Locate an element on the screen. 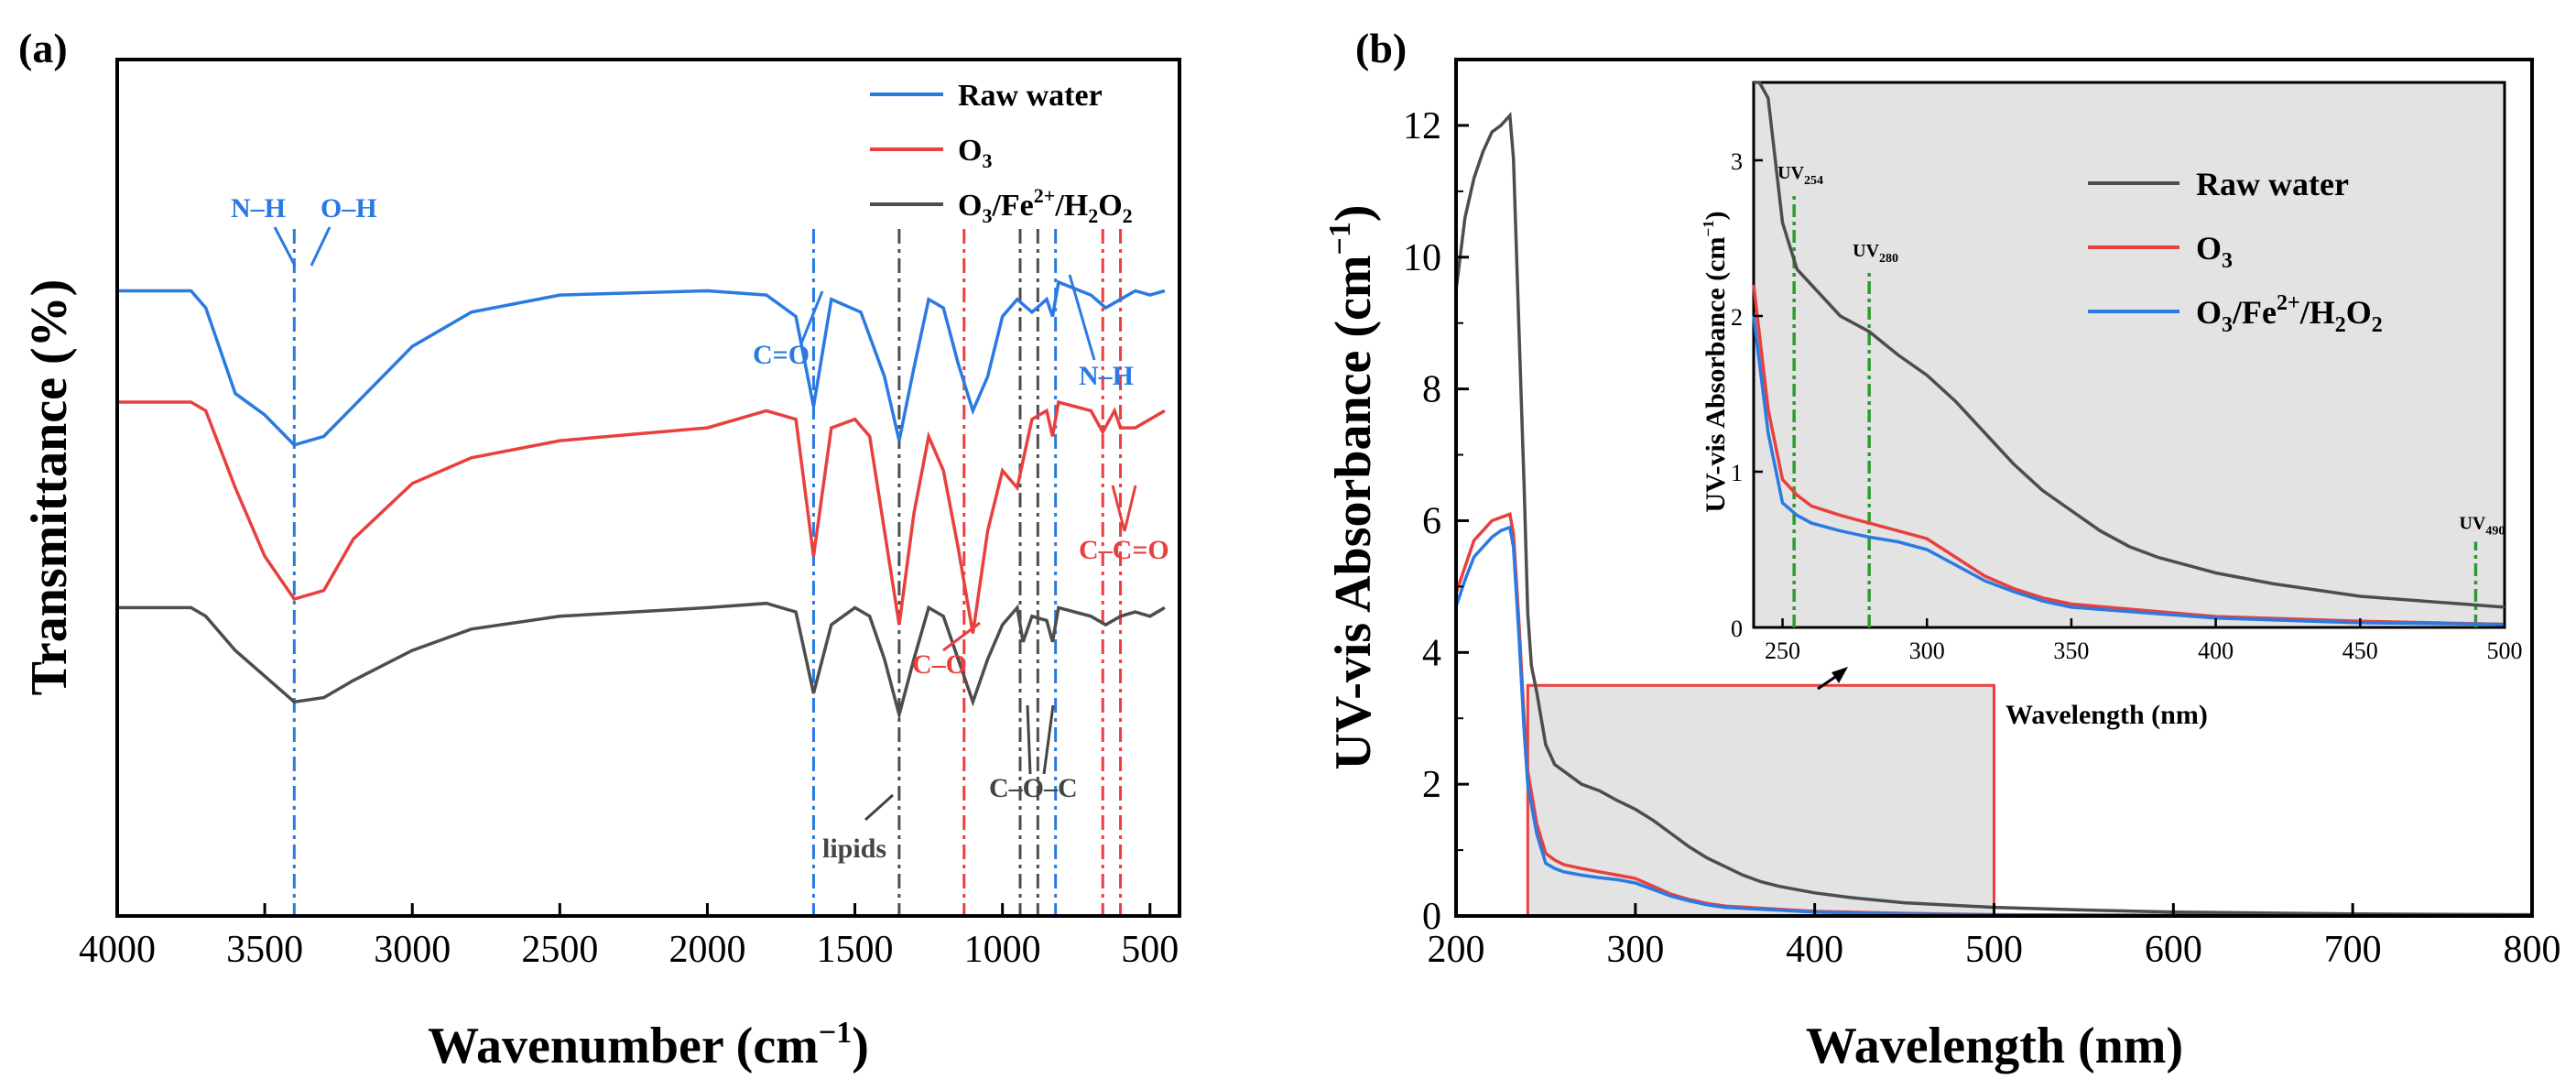 This screenshot has width=2576, height=1090. x-axis-title-a: Wavenumber (cm−1) is located at coordinates (648, 1045).